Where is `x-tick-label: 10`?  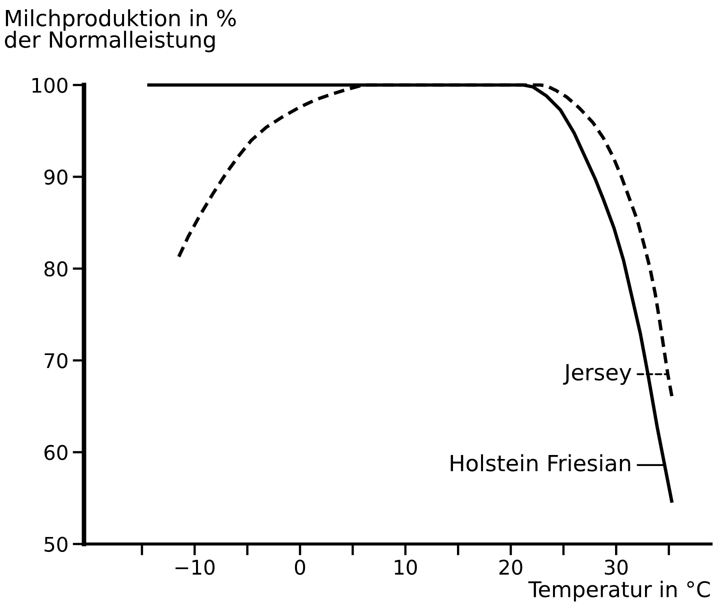 x-tick-label: 10 is located at coordinates (405, 567).